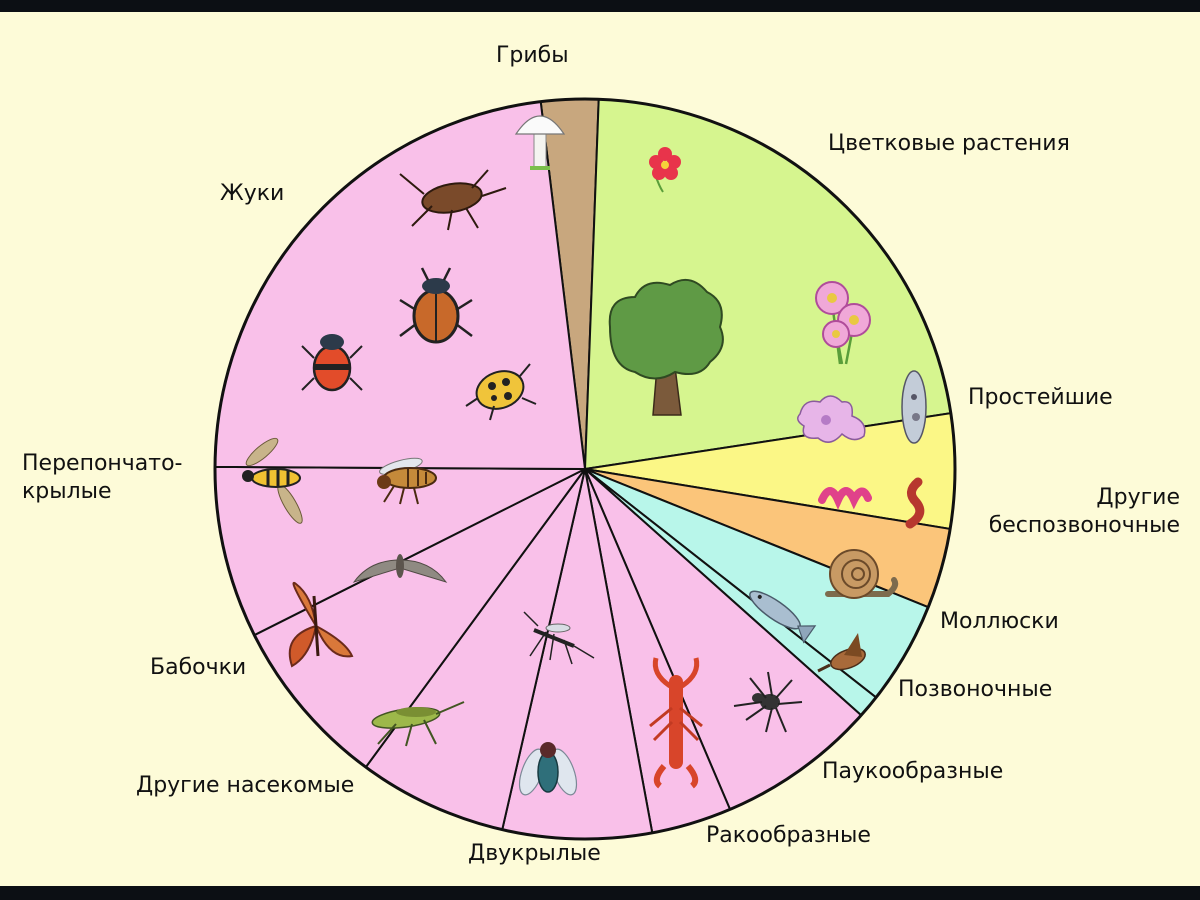  I want to click on wasp-icon, so click(272, 480).